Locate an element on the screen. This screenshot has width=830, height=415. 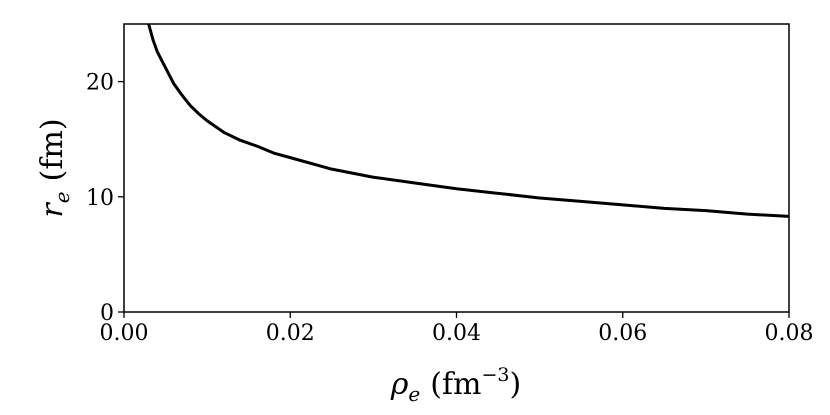
y-axis-subscript: e is located at coordinates (62, 197).